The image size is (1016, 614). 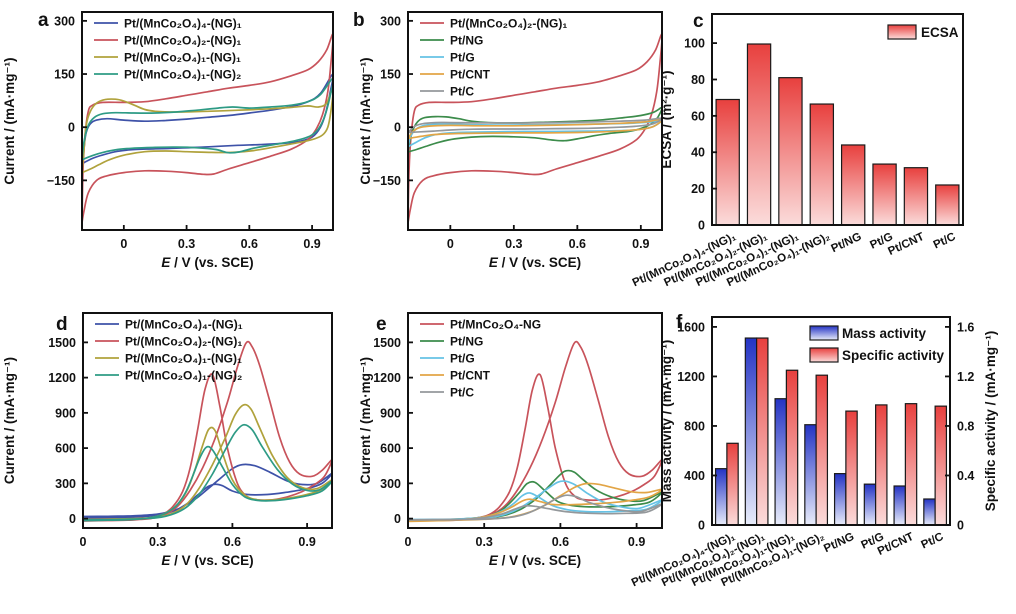 I want to click on panel-letter-a: a, so click(x=43, y=20).